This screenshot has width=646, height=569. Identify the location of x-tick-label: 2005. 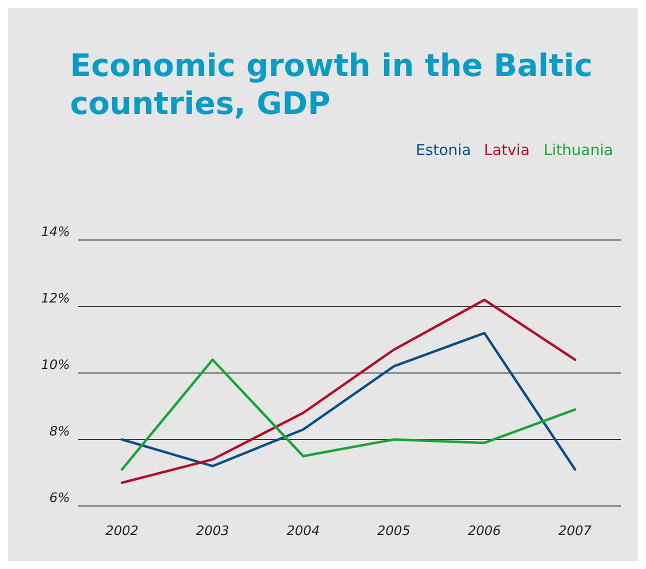
(393, 531).